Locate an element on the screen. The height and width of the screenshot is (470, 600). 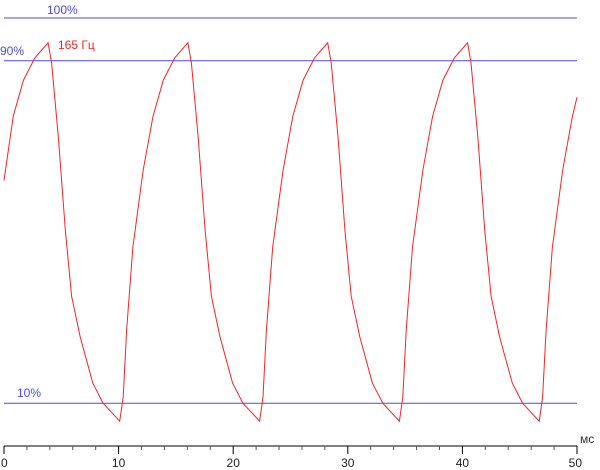
x-tick-label: 10 is located at coordinates (119, 463).